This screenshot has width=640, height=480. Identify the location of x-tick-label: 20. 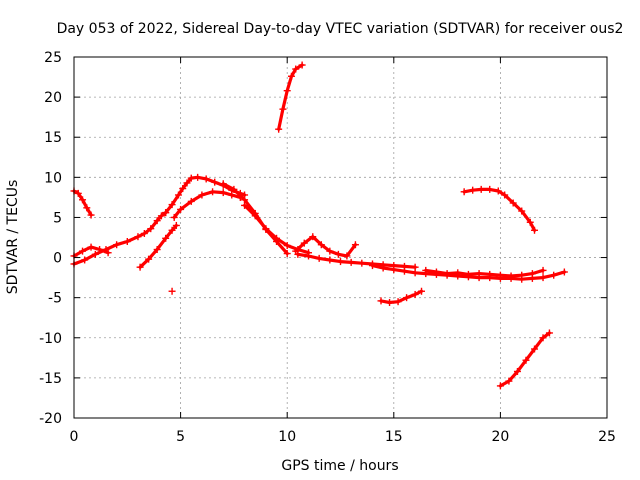
(500, 437).